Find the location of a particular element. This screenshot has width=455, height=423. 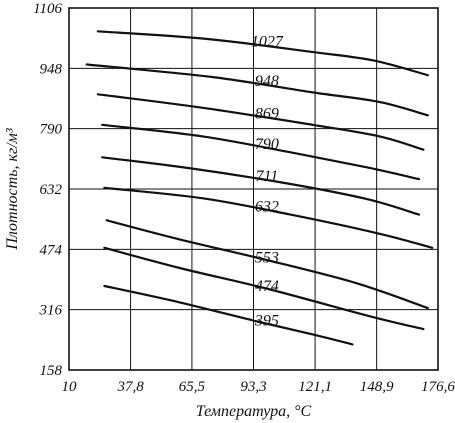

series-label-395: 395 is located at coordinates (266, 321).